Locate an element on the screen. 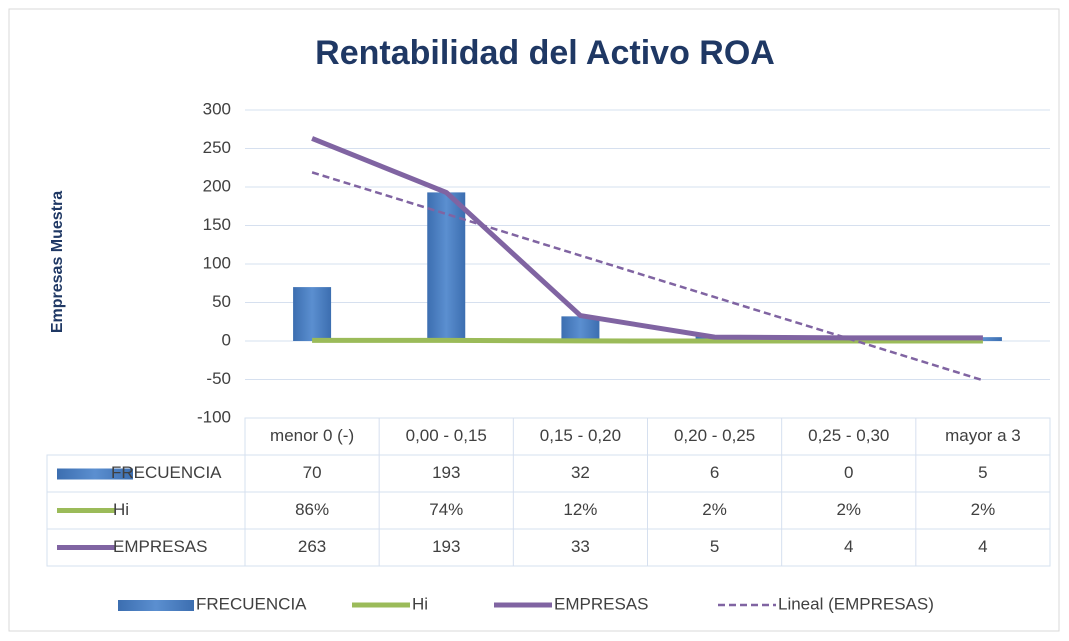 The height and width of the screenshot is (641, 1069). table-series-name: FRECUENCIA is located at coordinates (166, 472).